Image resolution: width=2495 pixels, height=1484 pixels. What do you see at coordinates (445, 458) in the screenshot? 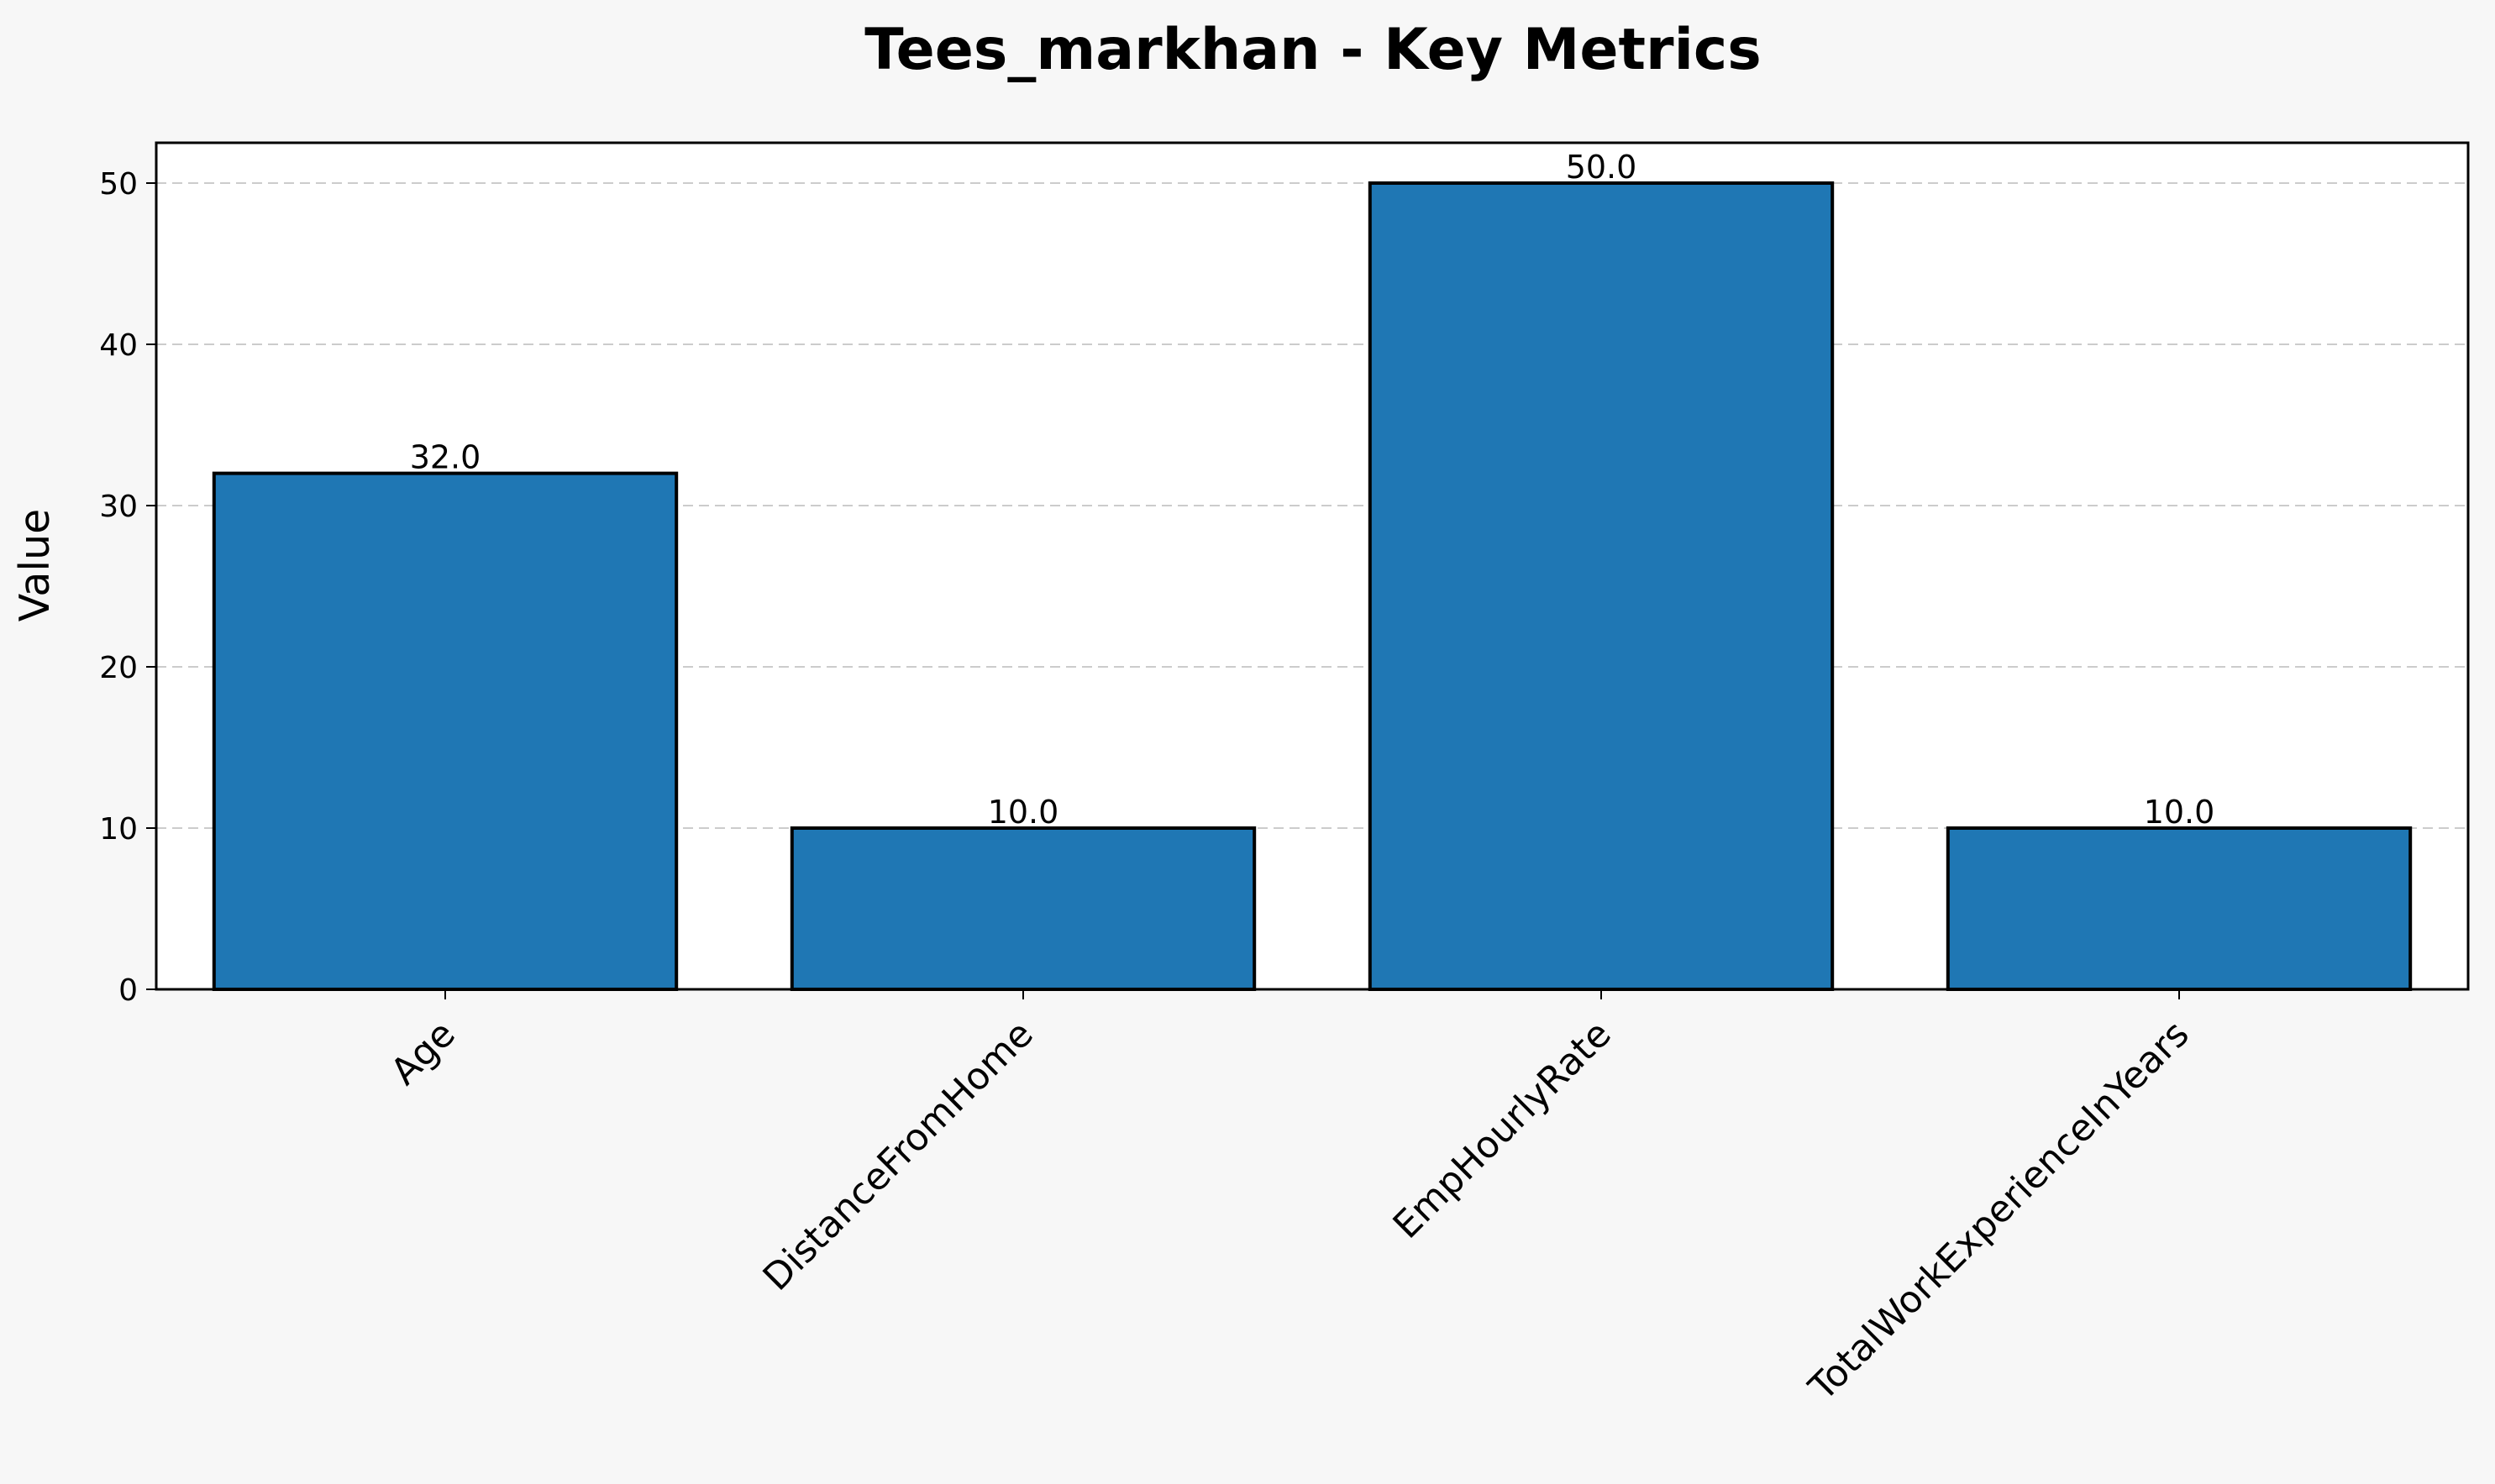
I see `value-label: 32.0` at bounding box center [445, 458].